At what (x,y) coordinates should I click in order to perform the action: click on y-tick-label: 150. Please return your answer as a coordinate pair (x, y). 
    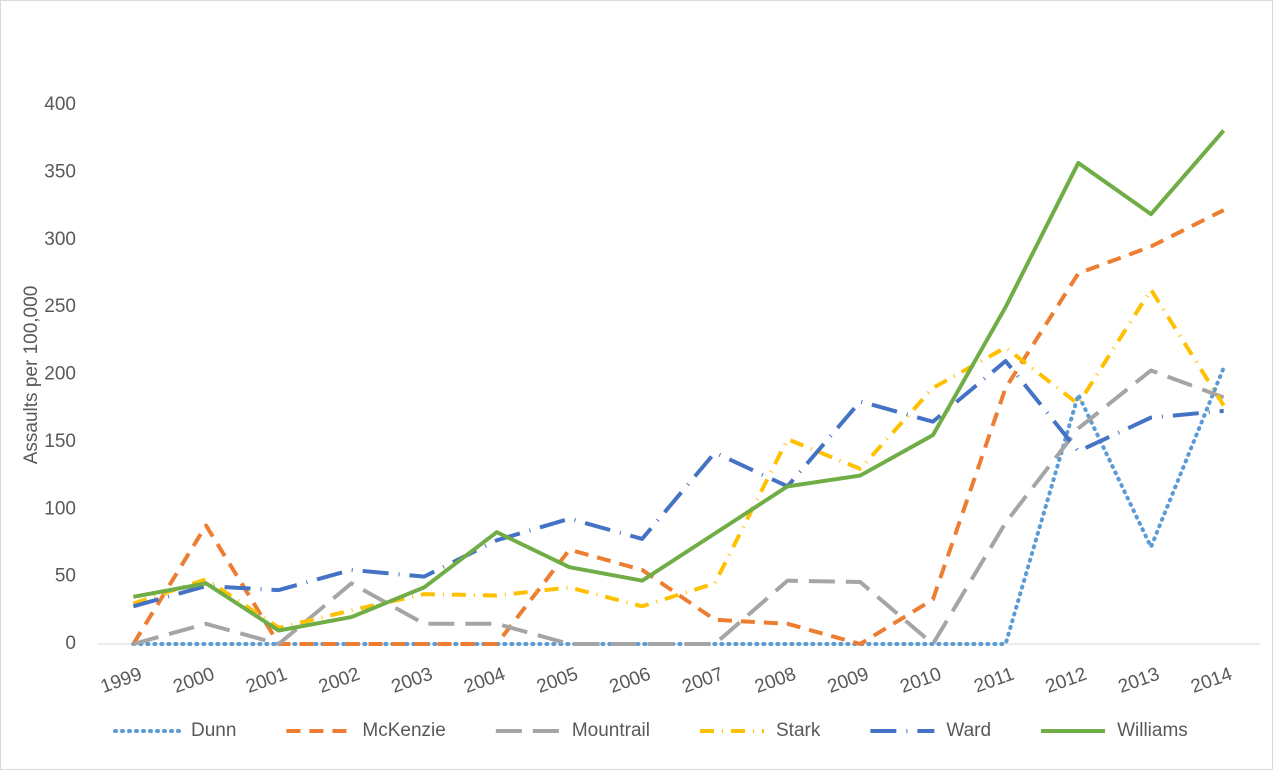
    Looking at the image, I should click on (60, 441).